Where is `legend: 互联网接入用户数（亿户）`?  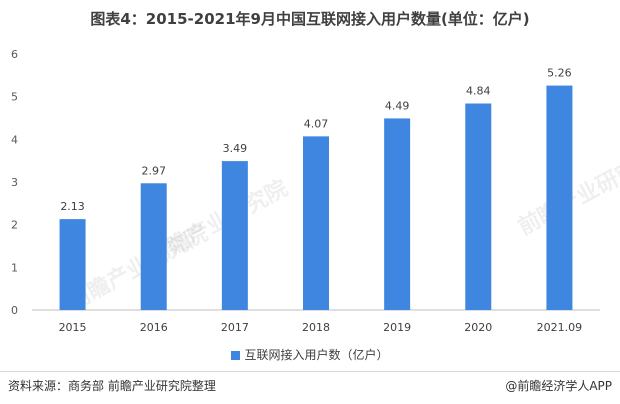
legend: 互联网接入用户数（亿户） is located at coordinates (310, 354).